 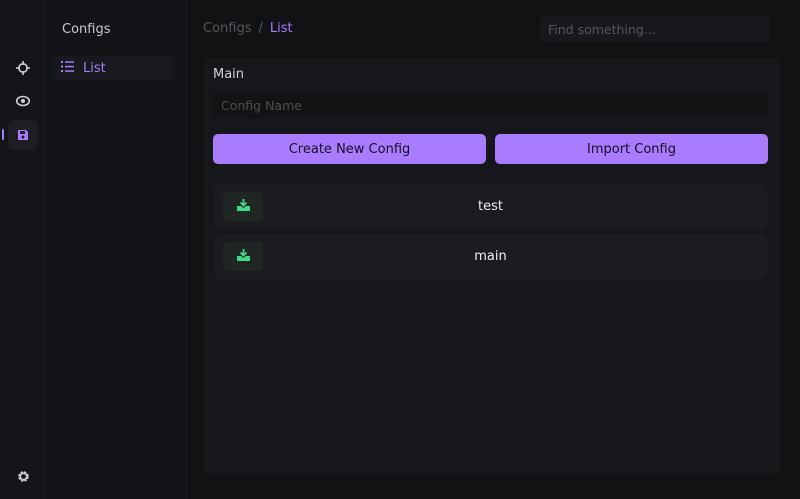 I want to click on breadcrumb-current: List, so click(x=281, y=28).